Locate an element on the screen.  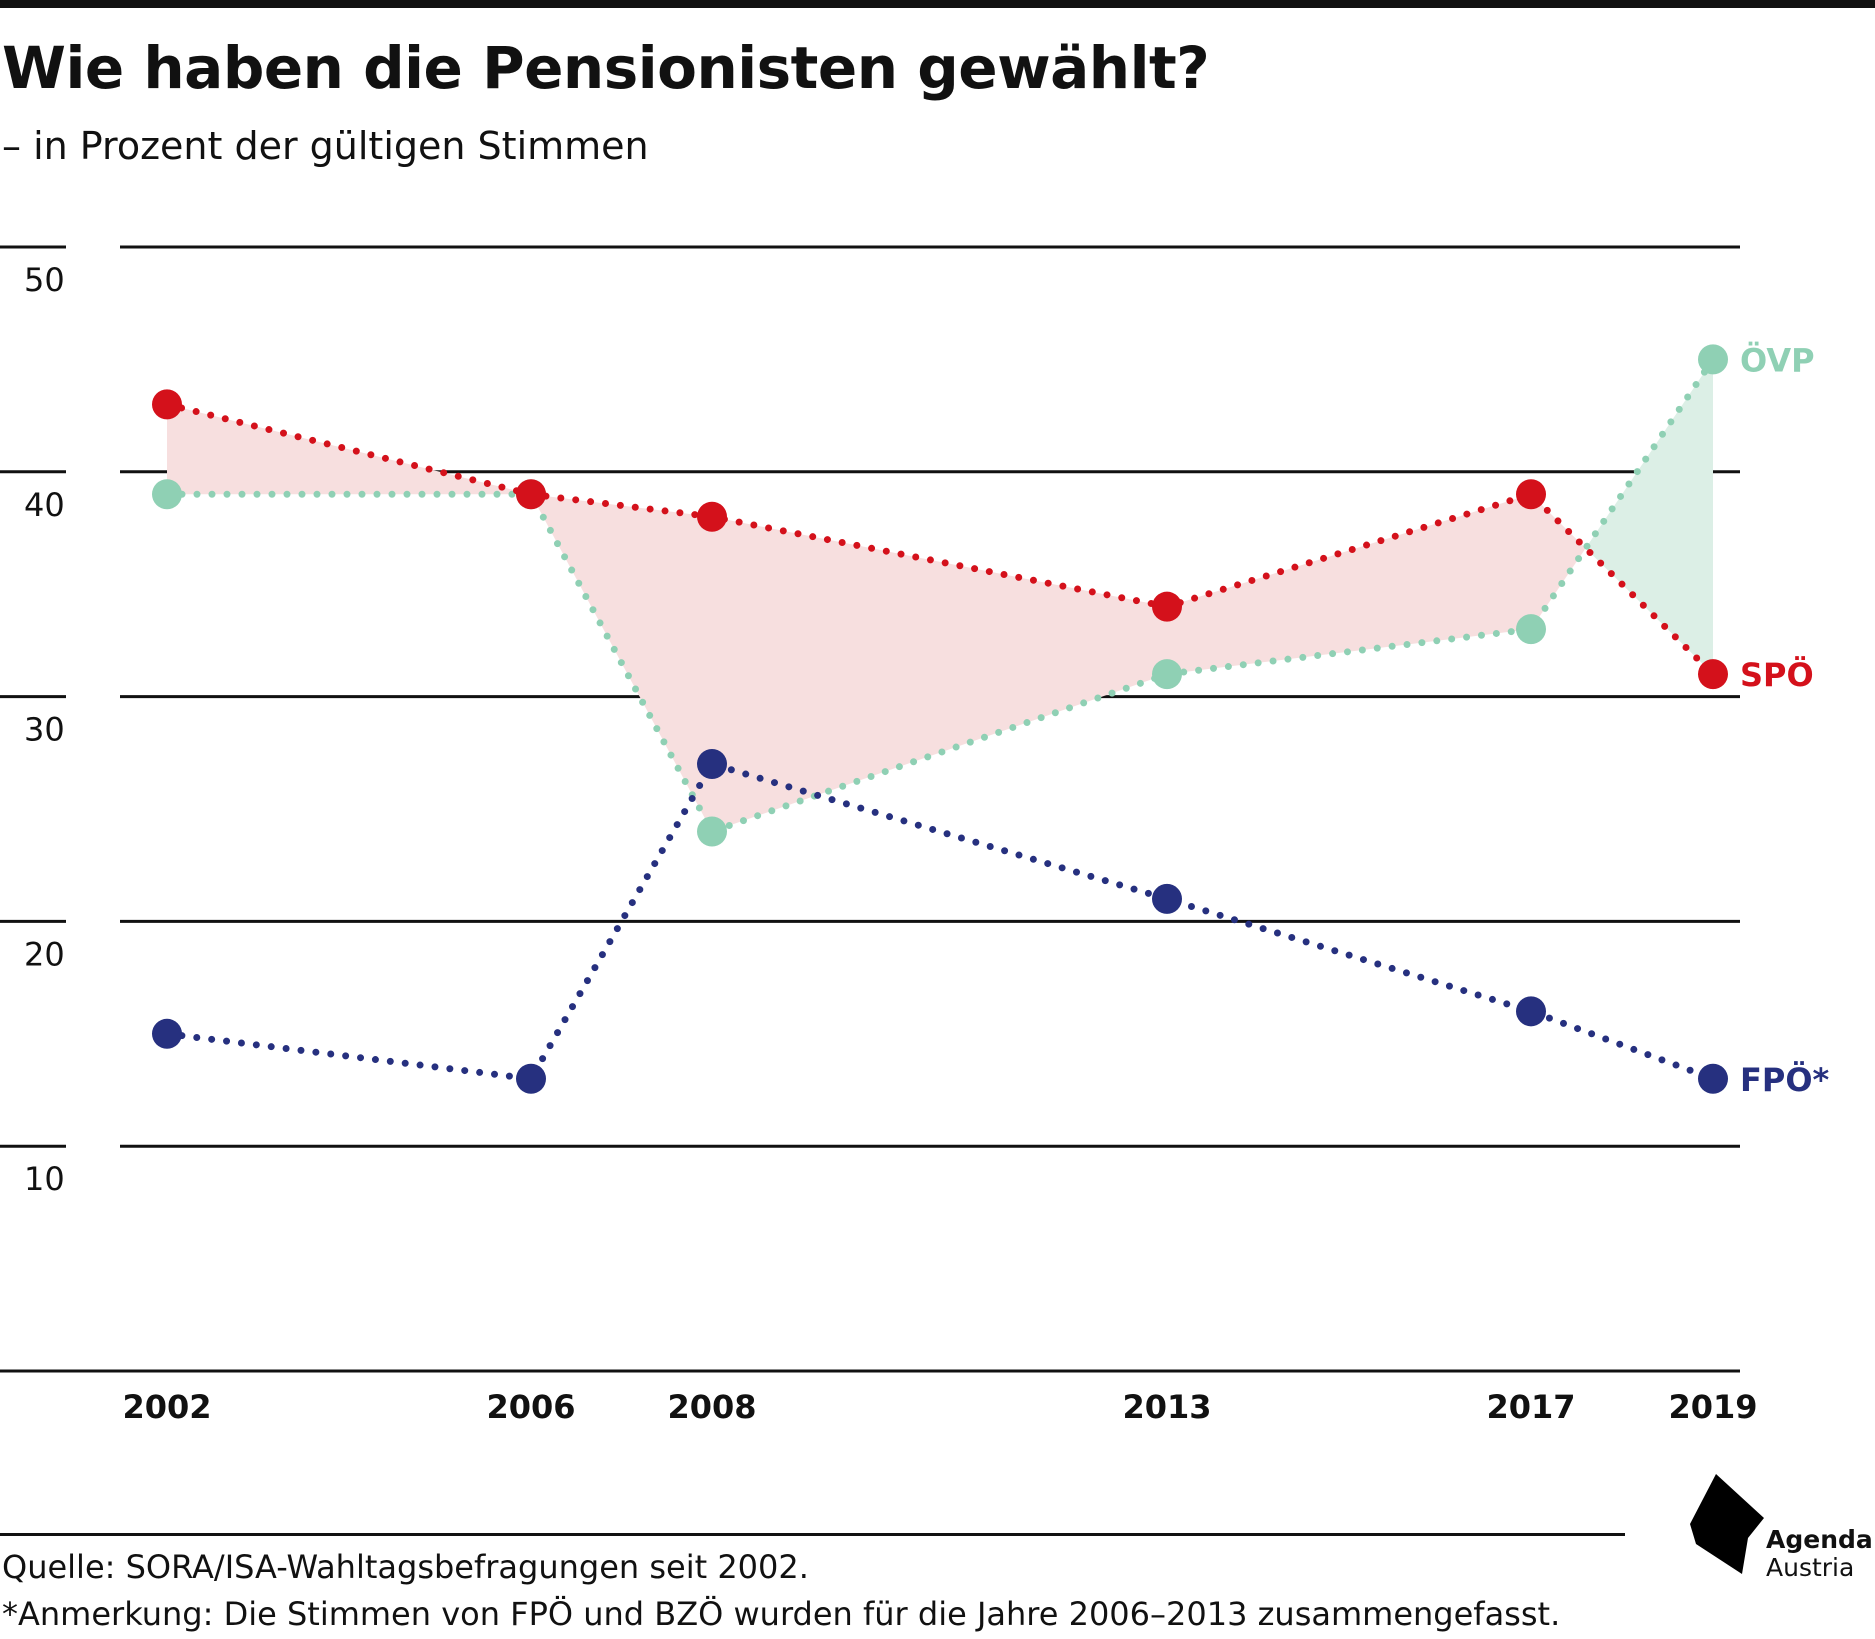
chart-title: Wie haben die Pensionisten gewählt? is located at coordinates (606, 68).